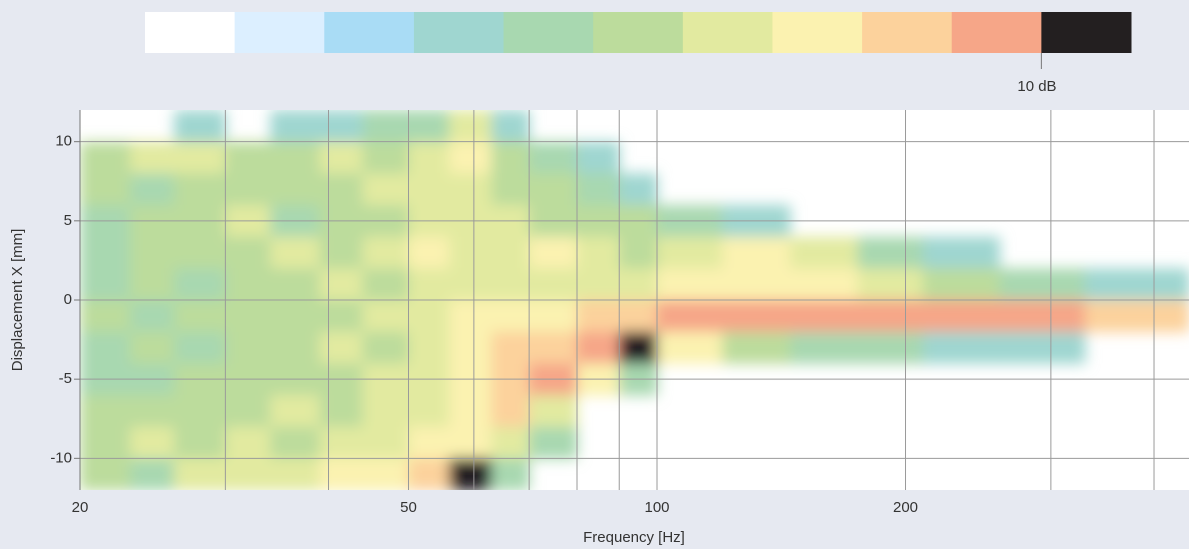 The width and height of the screenshot is (1189, 549). What do you see at coordinates (905, 507) in the screenshot?
I see `x-tick-label: 200` at bounding box center [905, 507].